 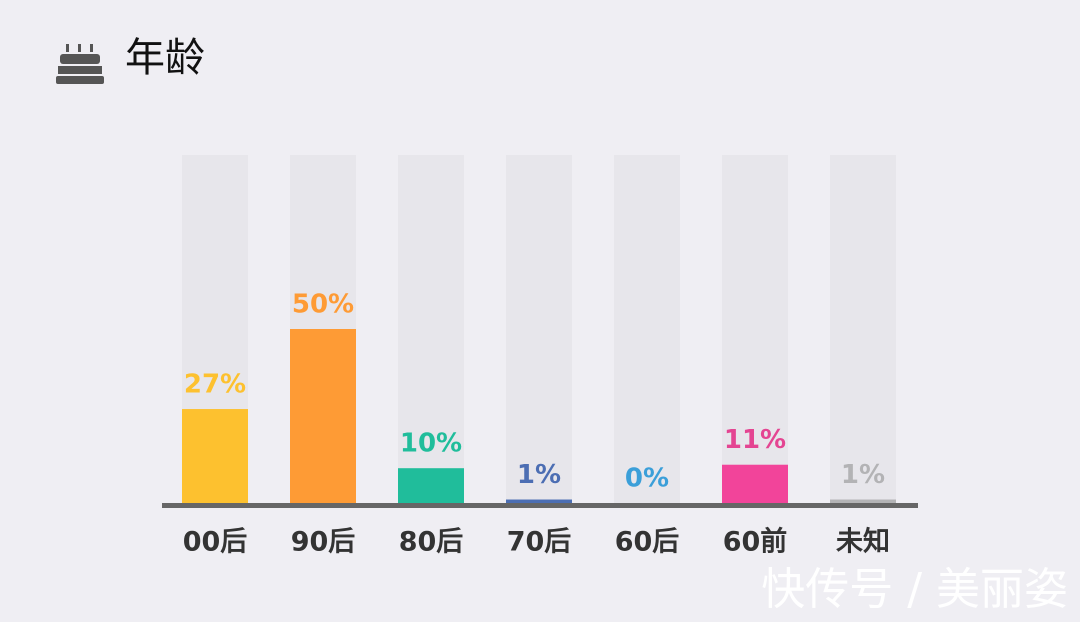 I want to click on value-label: 10%, so click(x=431, y=444).